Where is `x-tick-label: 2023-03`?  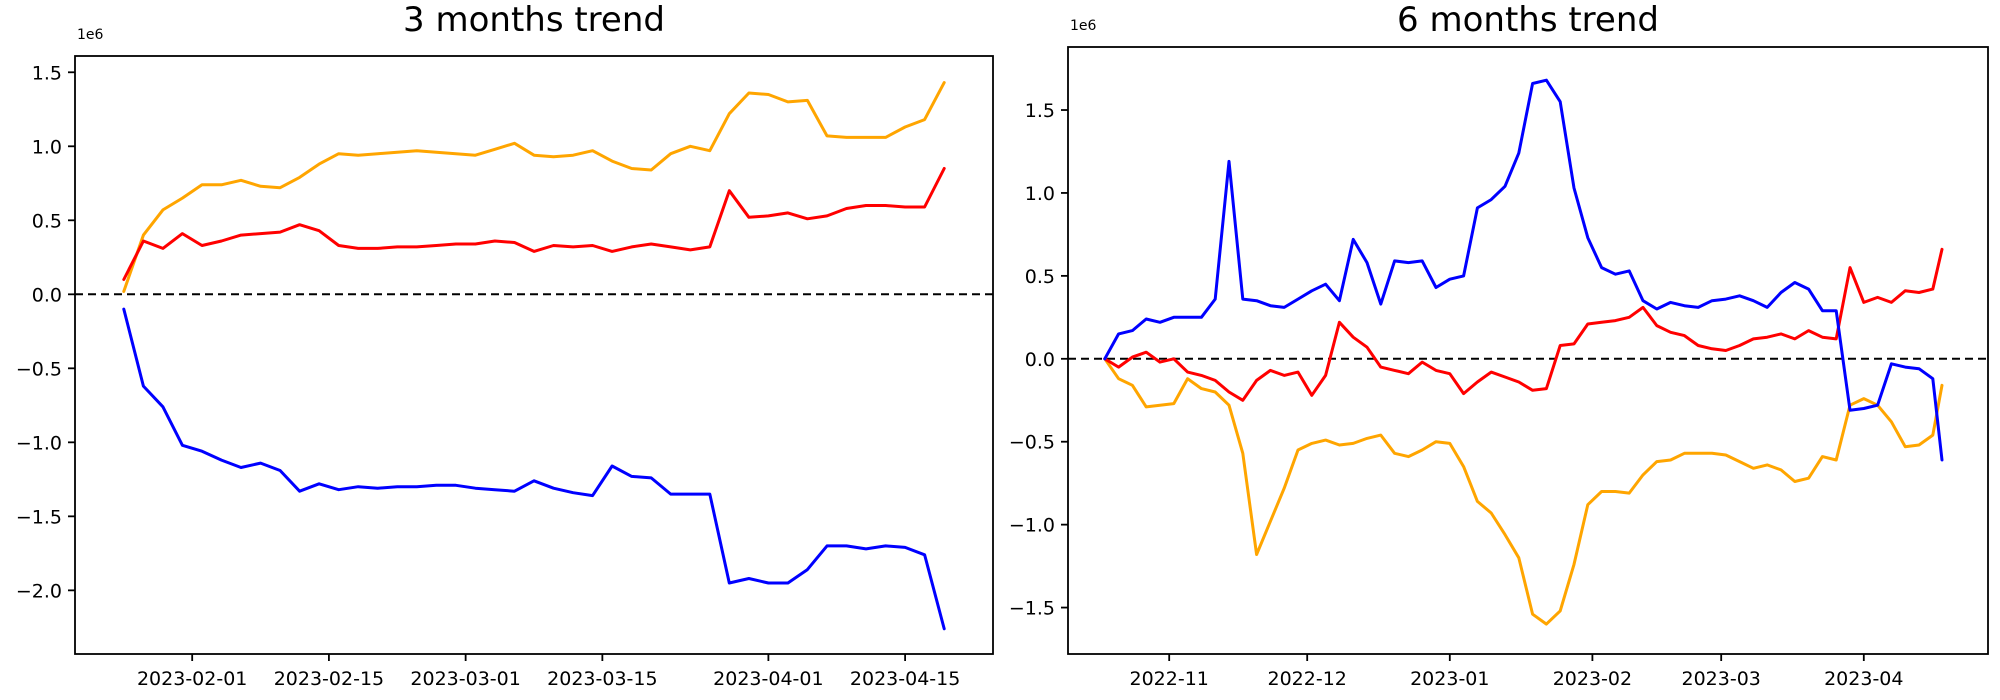 x-tick-label: 2023-03 is located at coordinates (1721, 679).